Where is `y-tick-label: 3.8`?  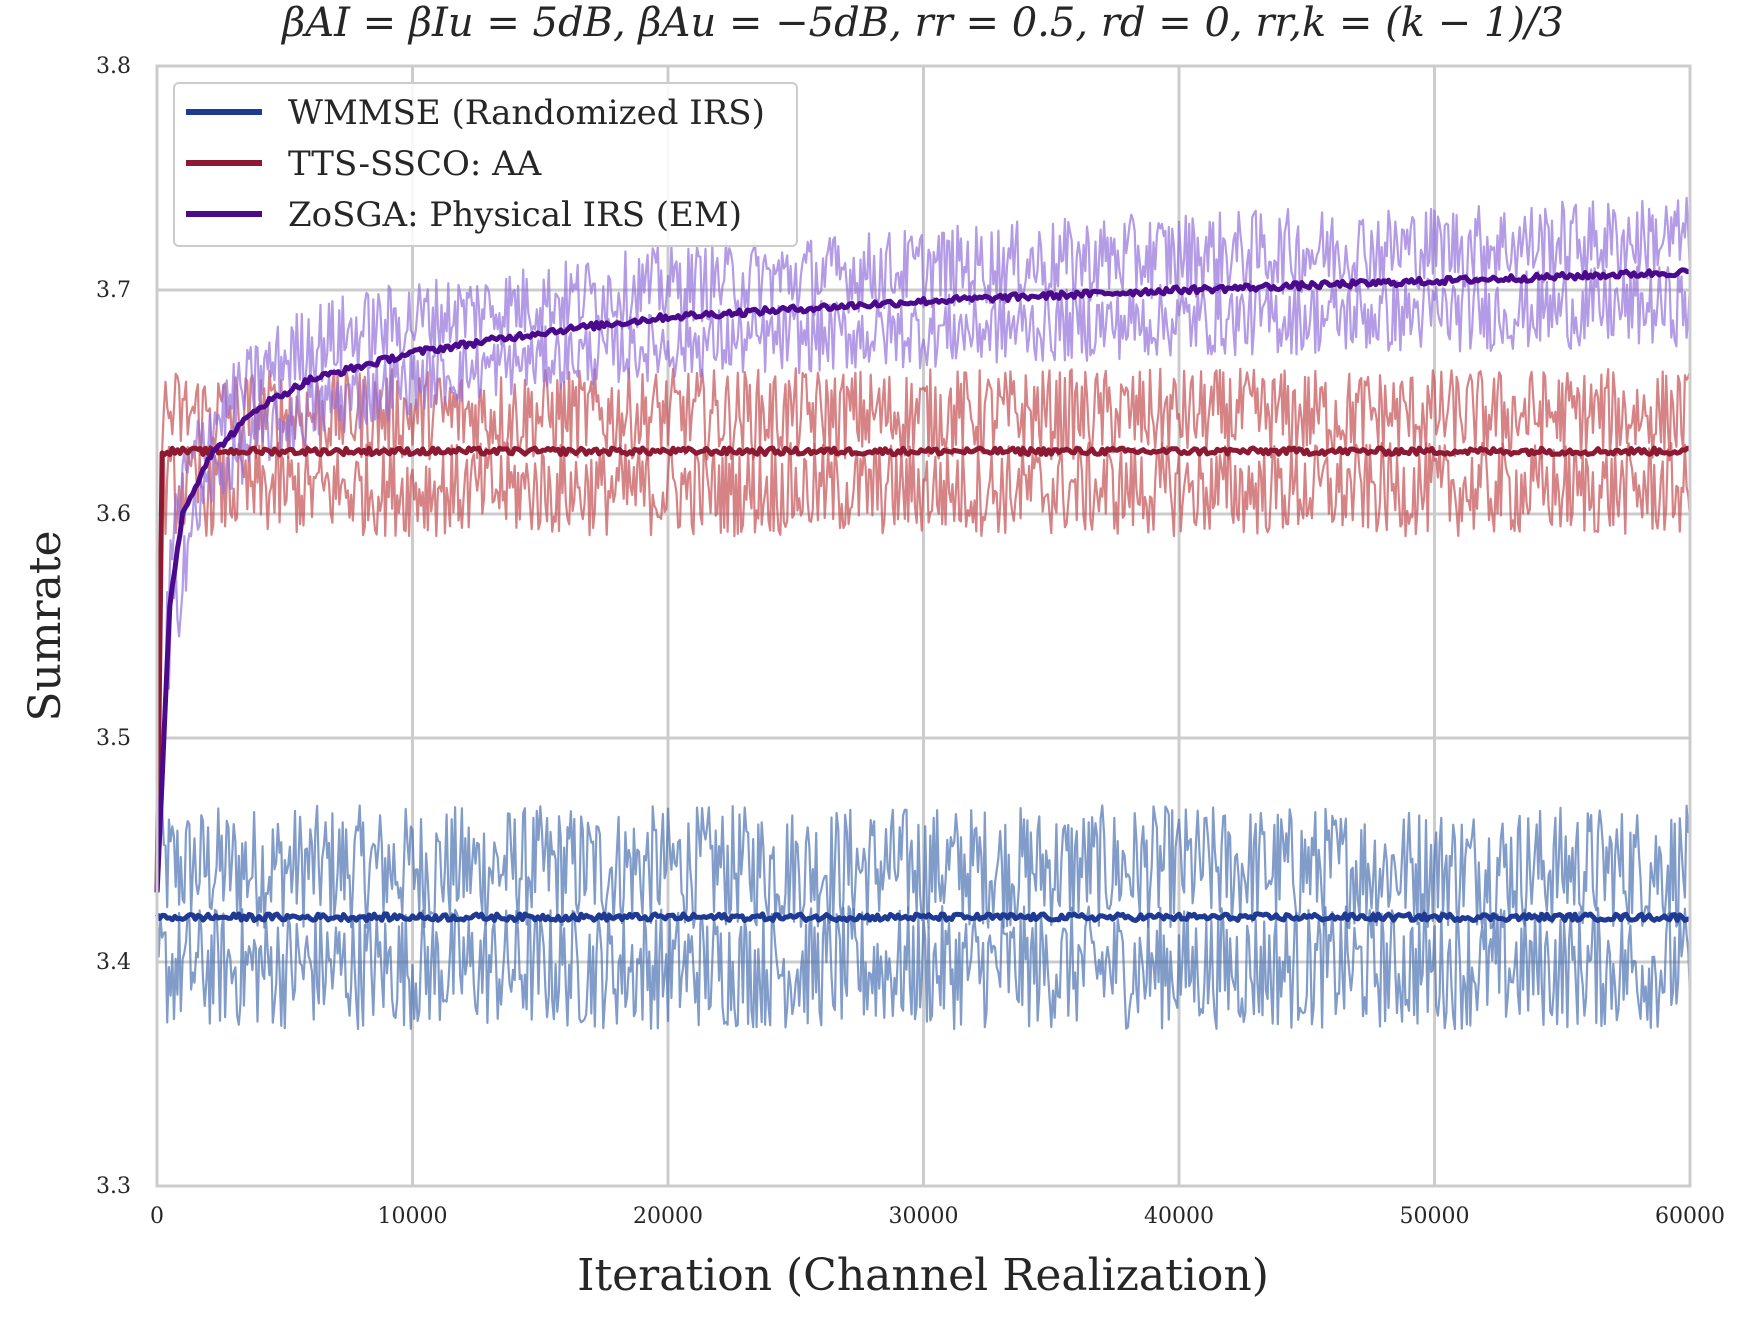 y-tick-label: 3.8 is located at coordinates (113, 66).